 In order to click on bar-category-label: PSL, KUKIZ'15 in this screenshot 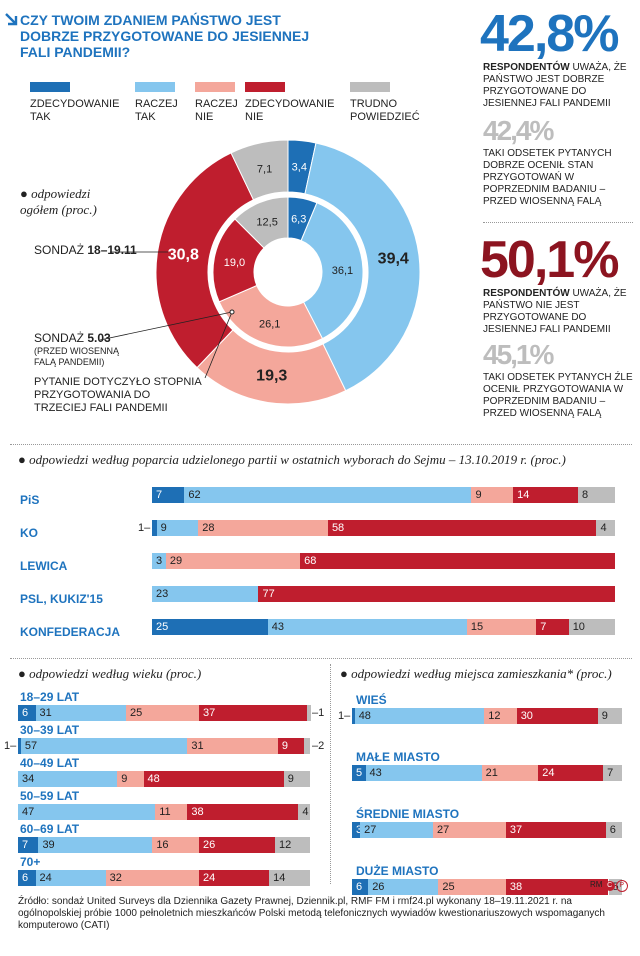, I will do `click(61, 599)`.